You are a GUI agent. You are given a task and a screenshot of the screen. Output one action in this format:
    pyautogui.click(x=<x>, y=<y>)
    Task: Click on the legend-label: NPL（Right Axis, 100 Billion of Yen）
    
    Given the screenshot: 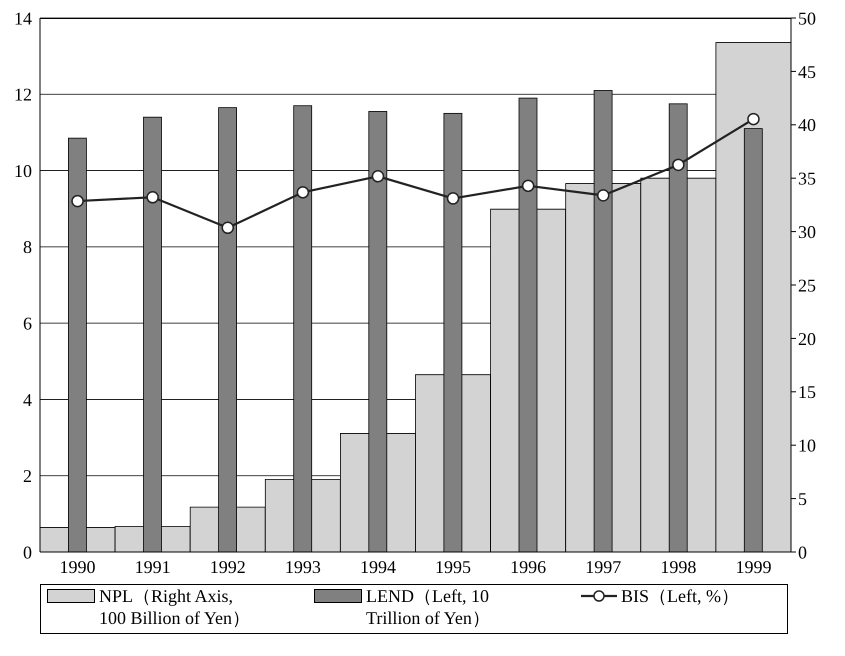 What is the action you would take?
    pyautogui.click(x=175, y=607)
    